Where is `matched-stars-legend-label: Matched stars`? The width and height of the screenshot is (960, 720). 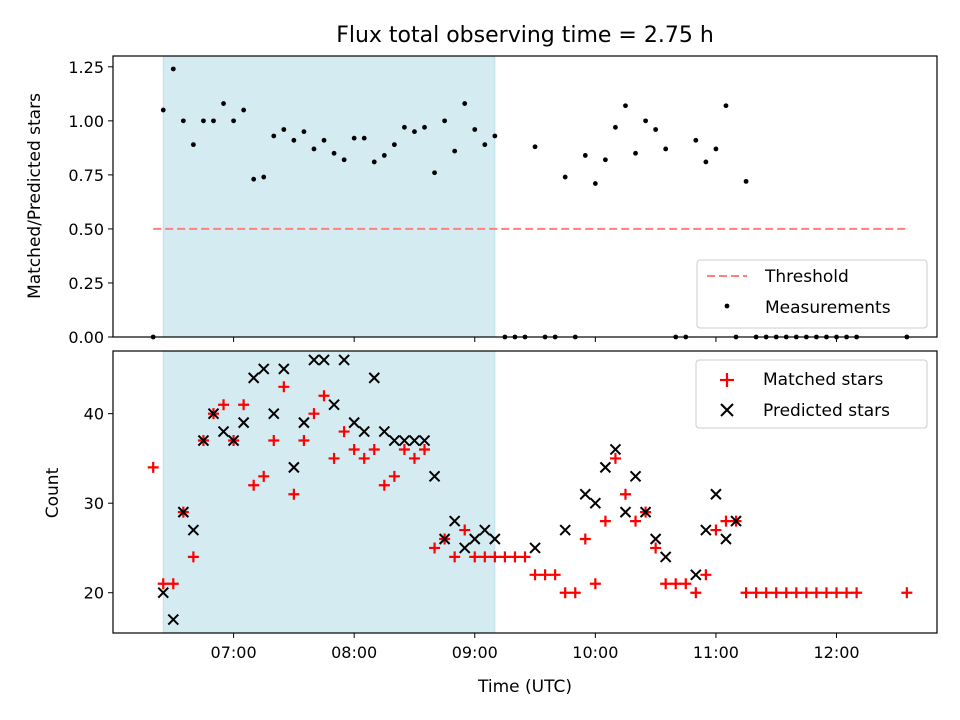
matched-stars-legend-label: Matched stars is located at coordinates (823, 380).